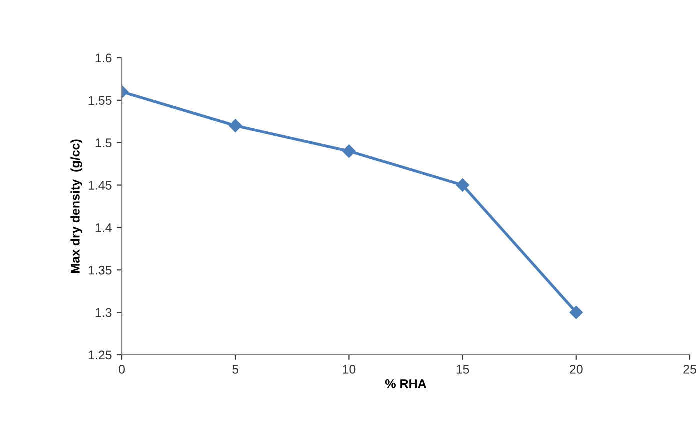 The height and width of the screenshot is (424, 696). What do you see at coordinates (104, 58) in the screenshot?
I see `y-tick-label: 1.6` at bounding box center [104, 58].